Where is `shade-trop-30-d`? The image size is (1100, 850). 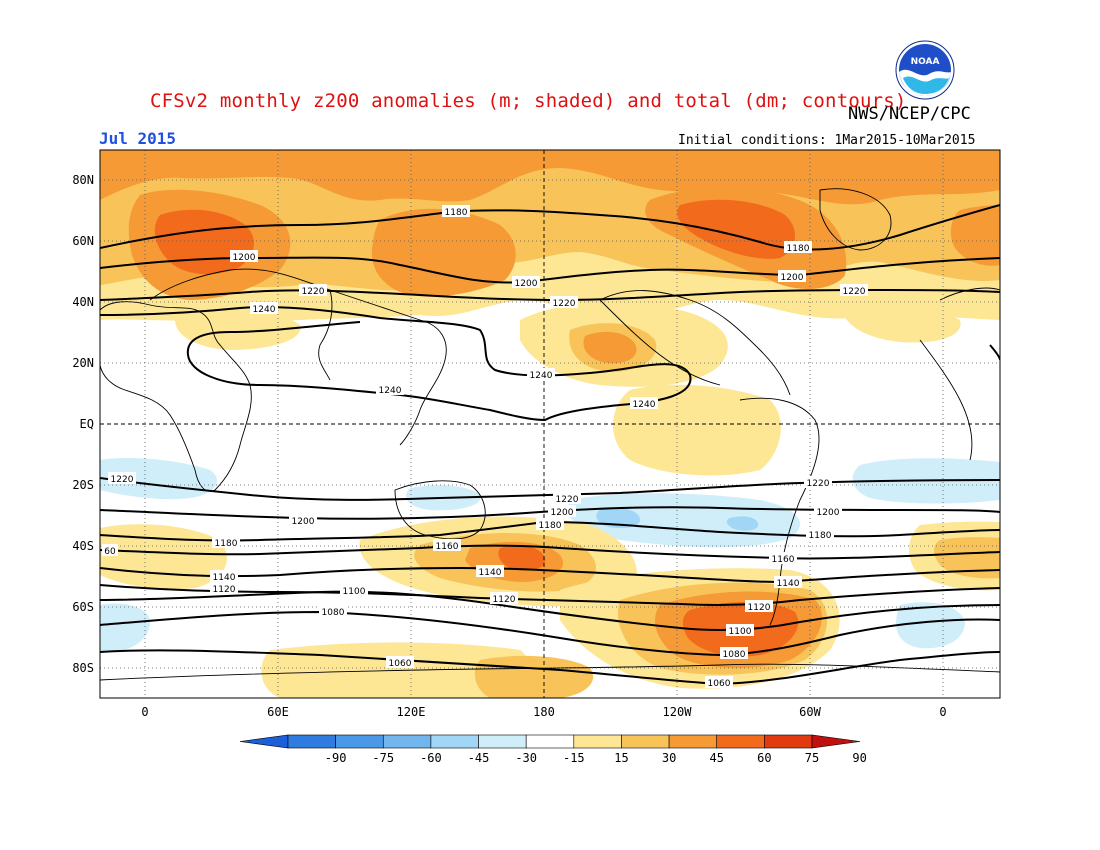 shade-trop-30-d is located at coordinates (900, 321).